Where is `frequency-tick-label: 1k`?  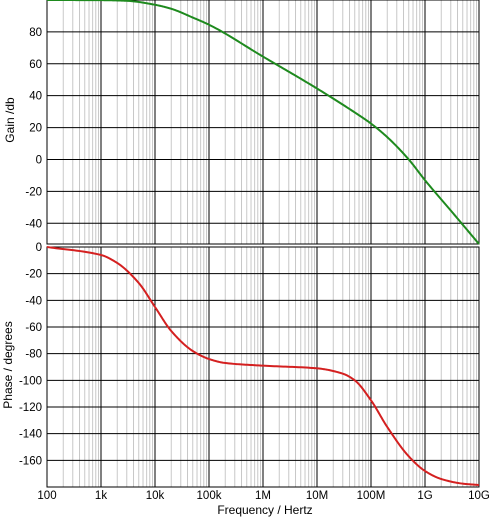 frequency-tick-label: 1k is located at coordinates (101, 496).